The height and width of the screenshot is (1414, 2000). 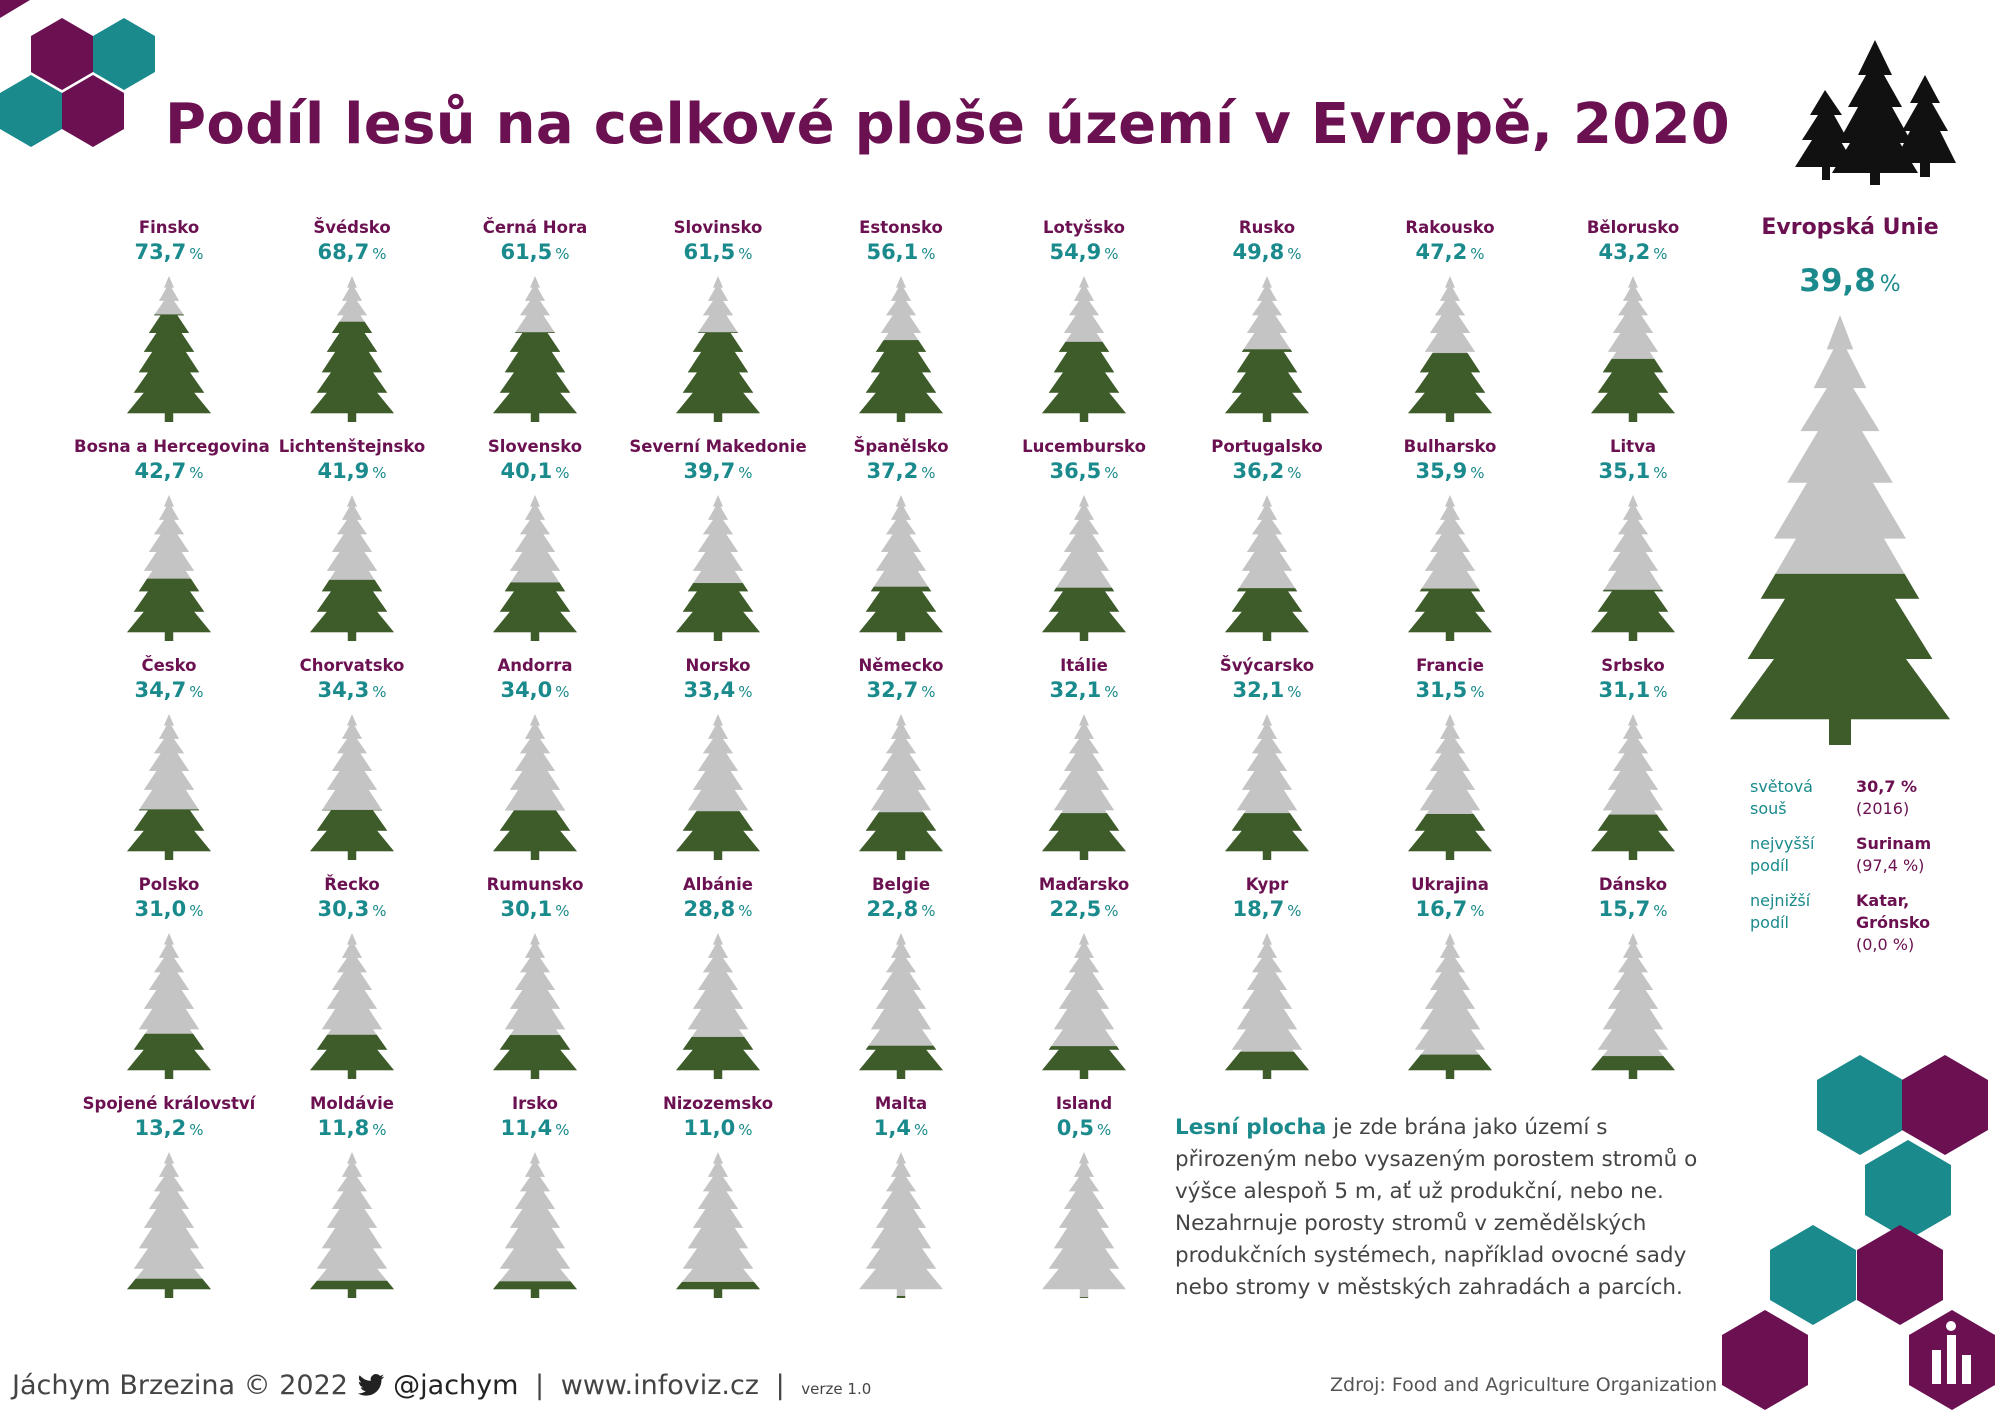 What do you see at coordinates (1885, 944) in the screenshot?
I see `stat-value-extra: (0,0 %)` at bounding box center [1885, 944].